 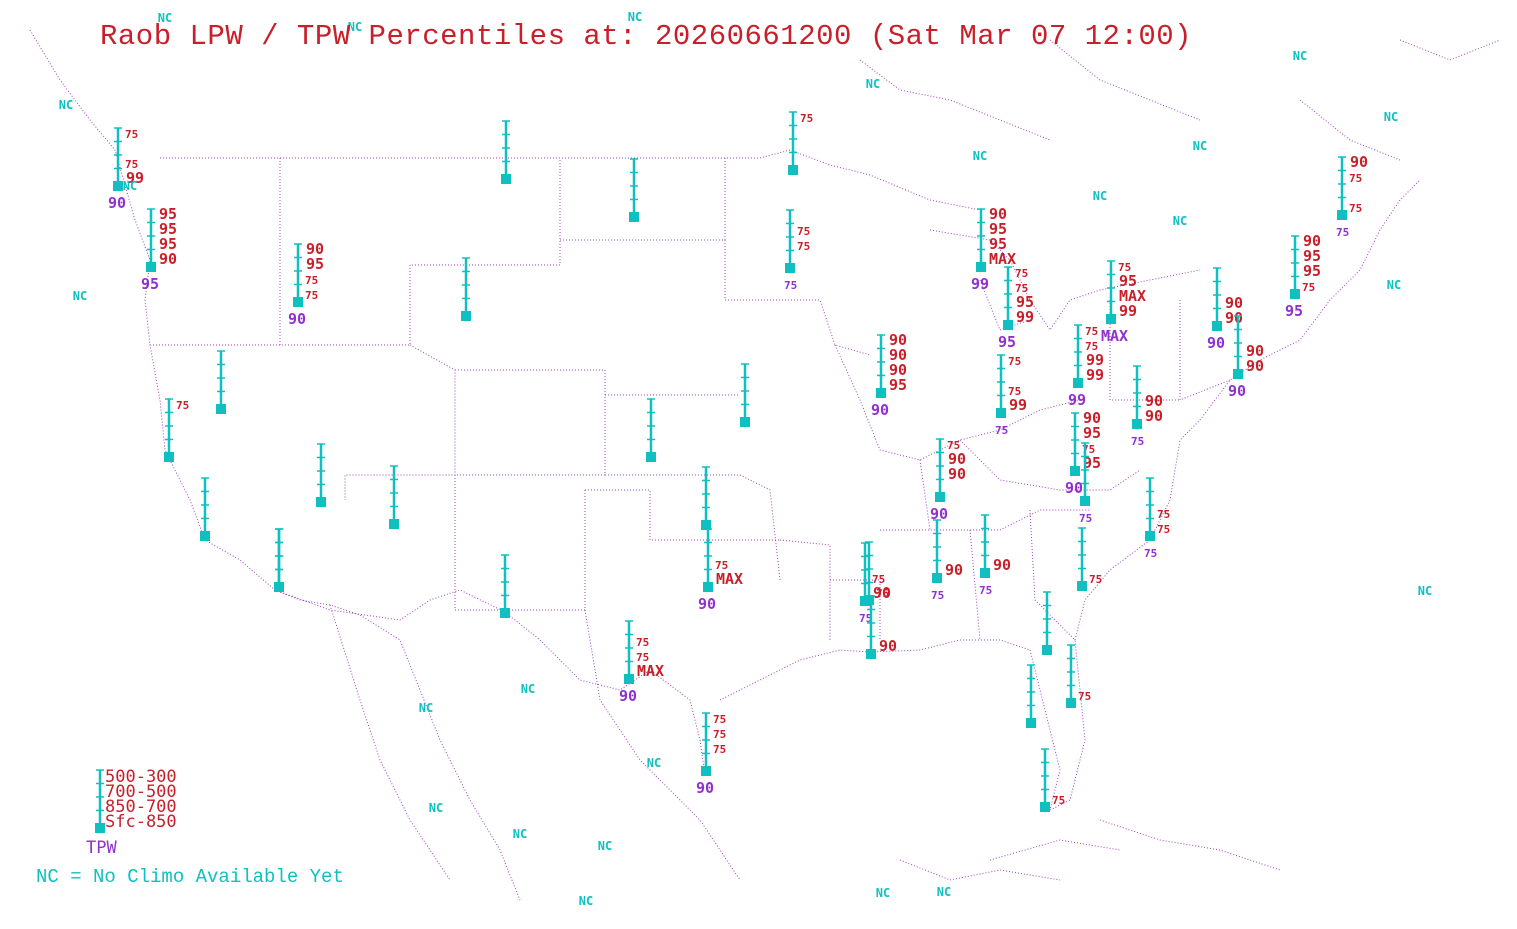 What do you see at coordinates (1071, 703) in the screenshot?
I see `station-s43-base` at bounding box center [1071, 703].